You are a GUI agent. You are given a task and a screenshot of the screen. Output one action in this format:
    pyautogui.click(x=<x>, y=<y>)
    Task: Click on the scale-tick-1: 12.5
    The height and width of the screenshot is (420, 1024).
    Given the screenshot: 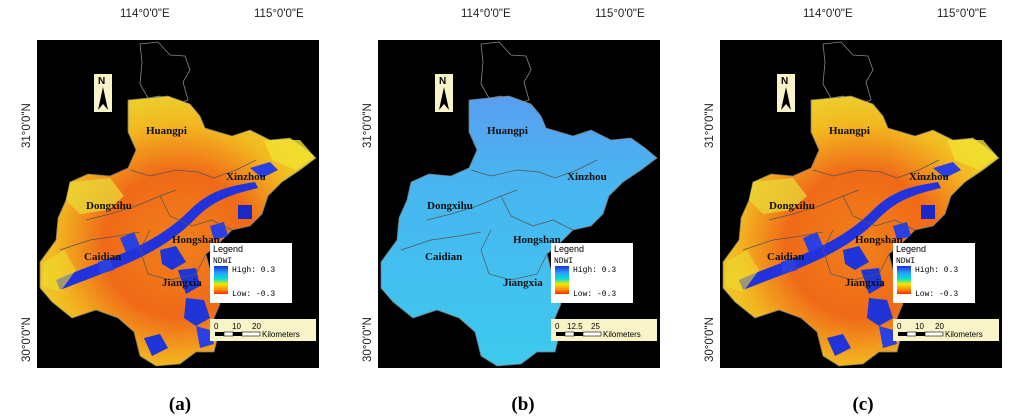 What is the action you would take?
    pyautogui.click(x=575, y=326)
    